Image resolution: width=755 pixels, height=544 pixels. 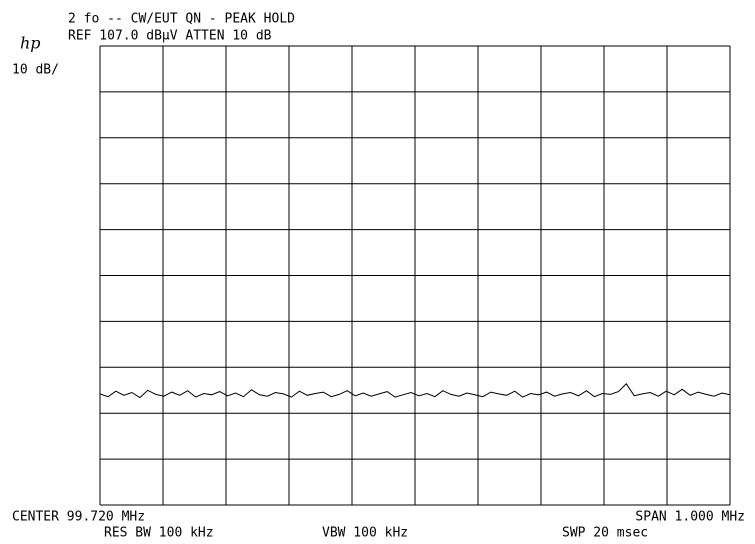 What do you see at coordinates (78, 517) in the screenshot?
I see `center-label: CENTER 99.720 MHz` at bounding box center [78, 517].